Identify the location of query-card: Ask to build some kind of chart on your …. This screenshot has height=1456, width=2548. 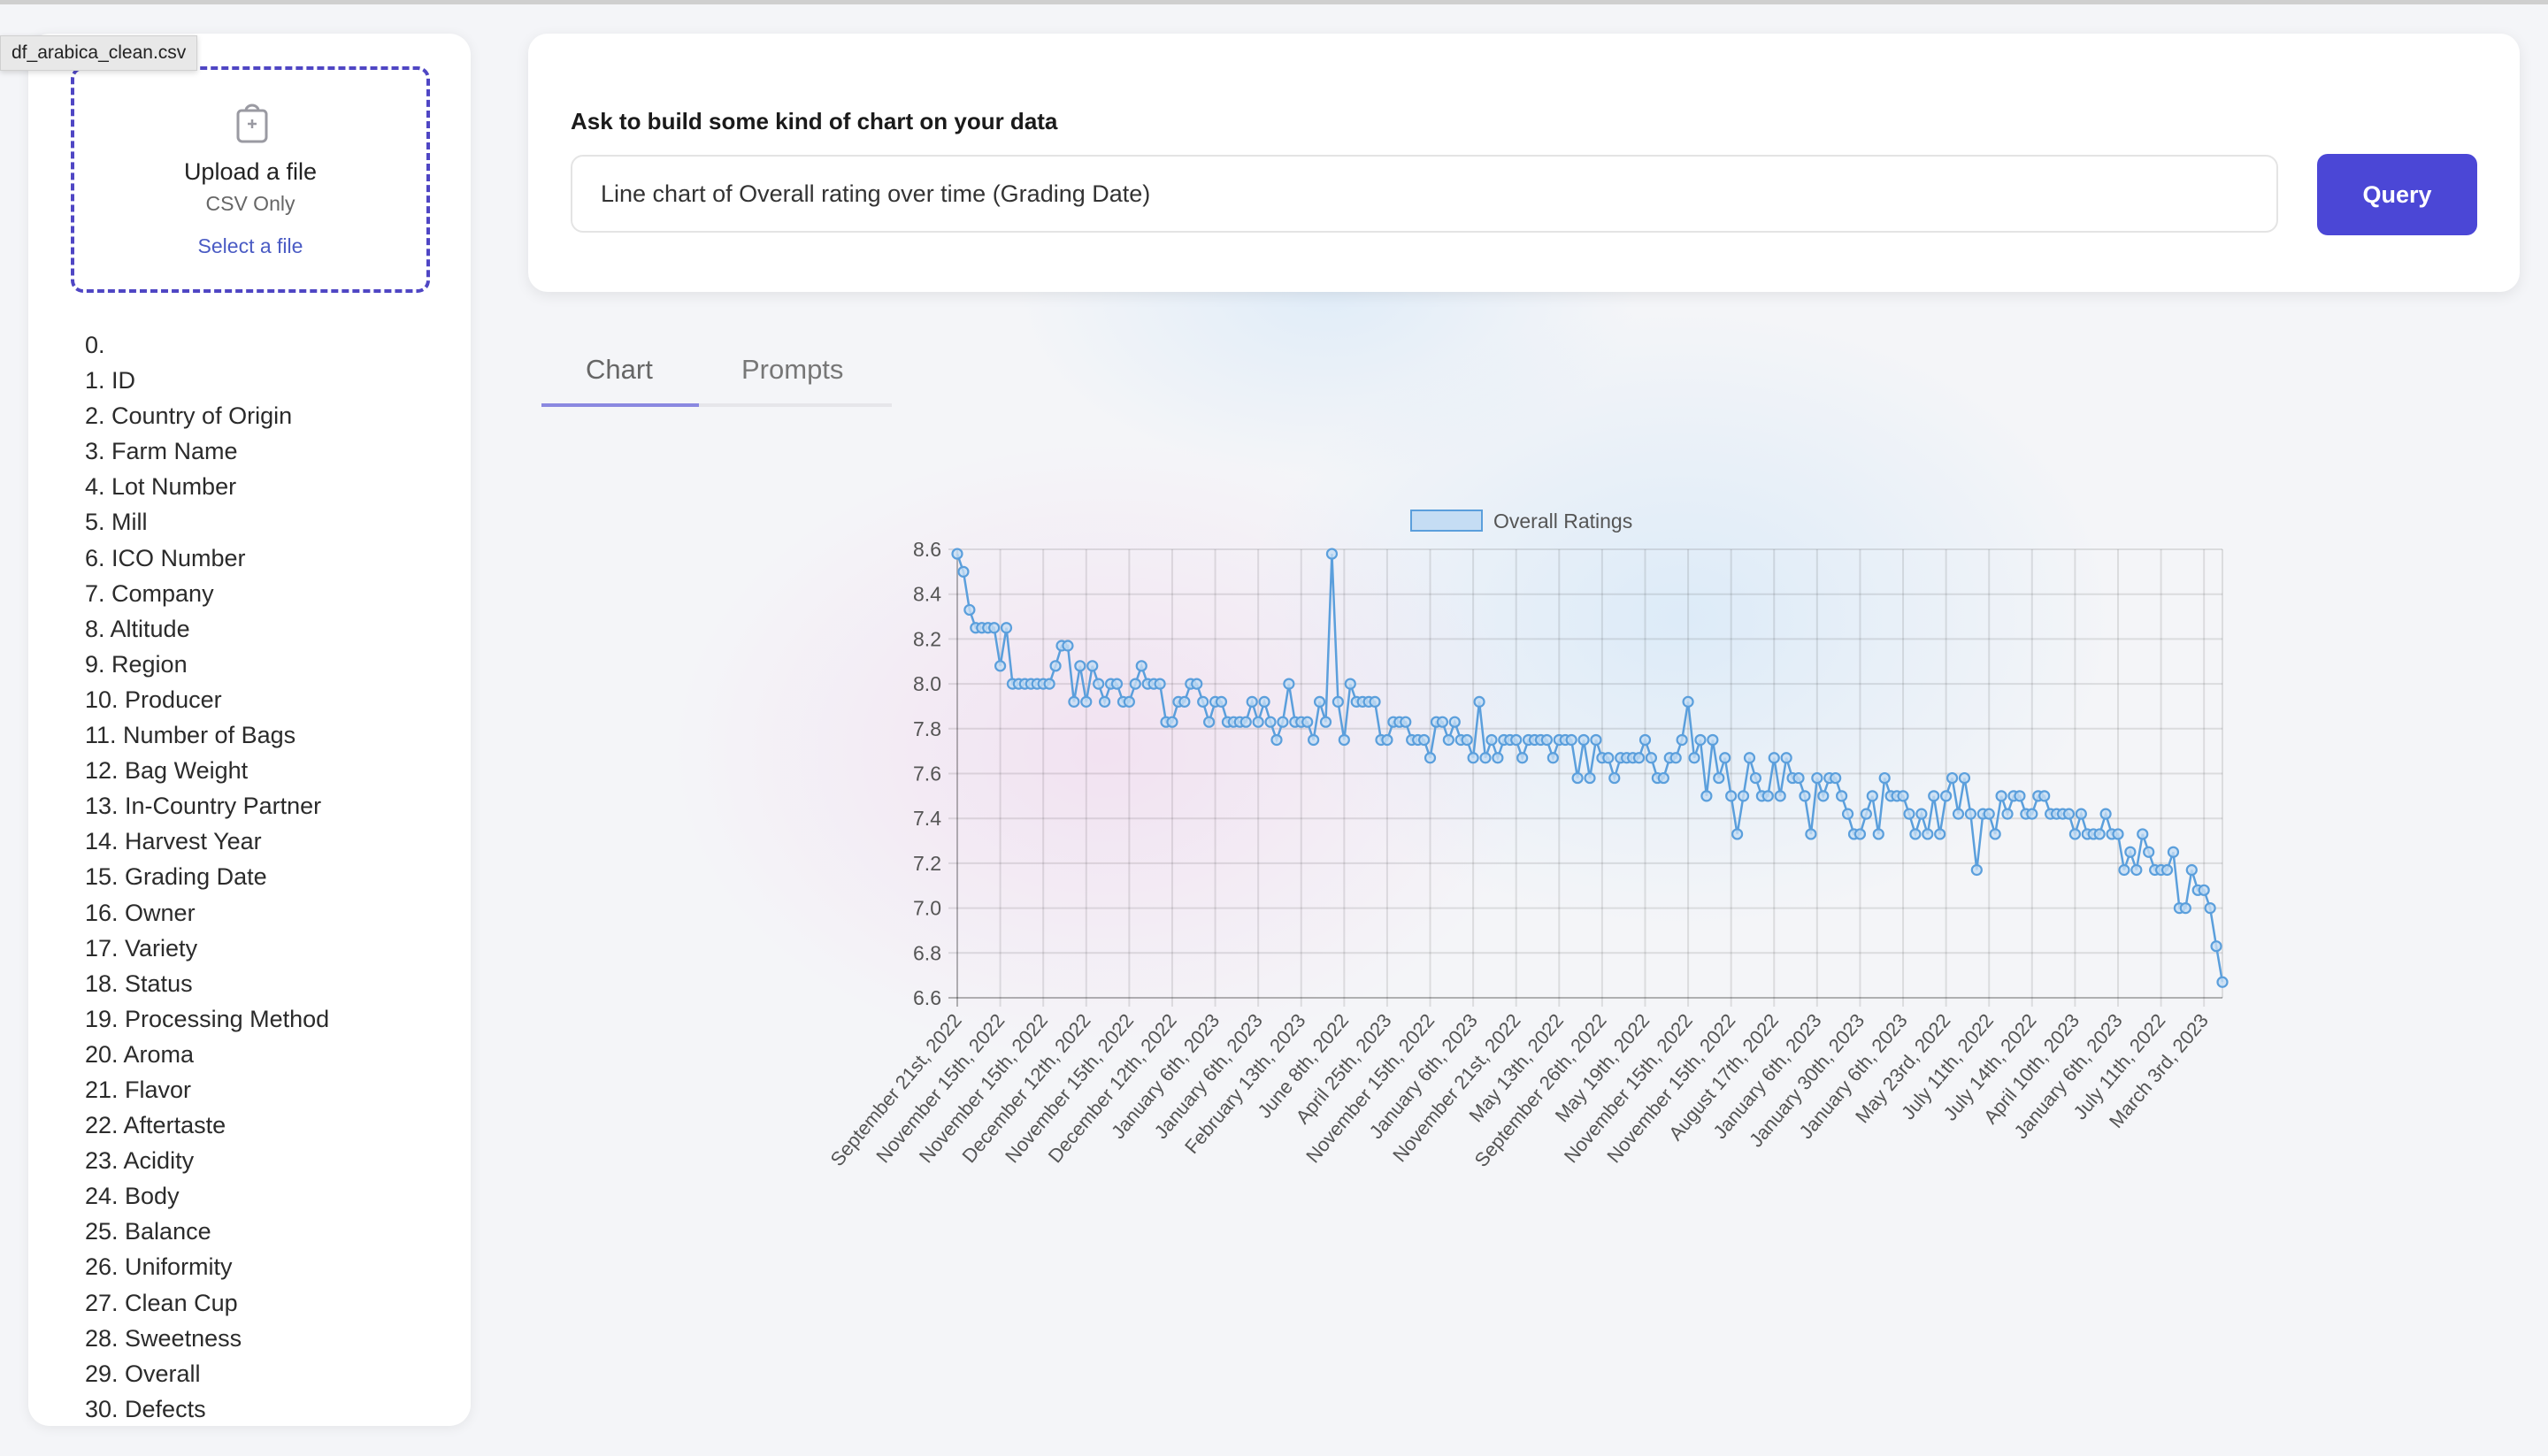
(1524, 163).